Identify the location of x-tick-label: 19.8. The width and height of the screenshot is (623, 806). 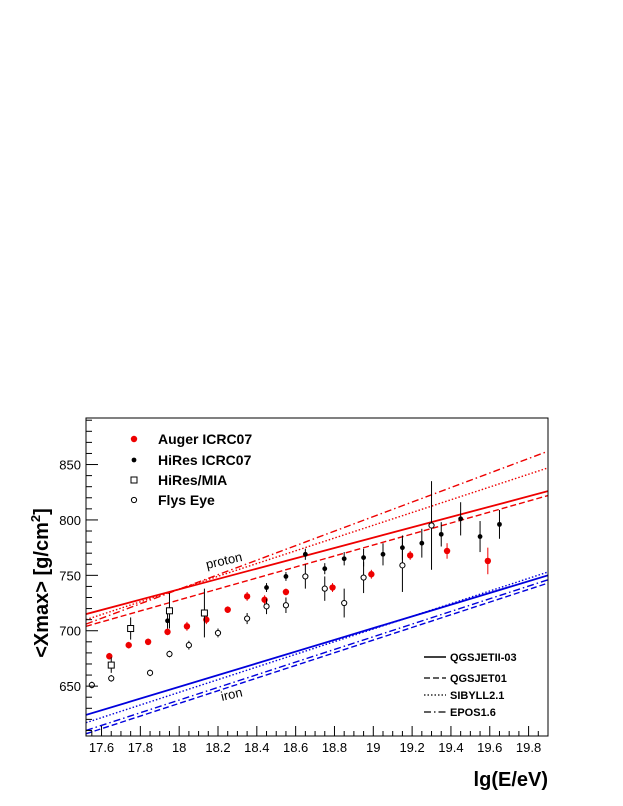
(528, 747).